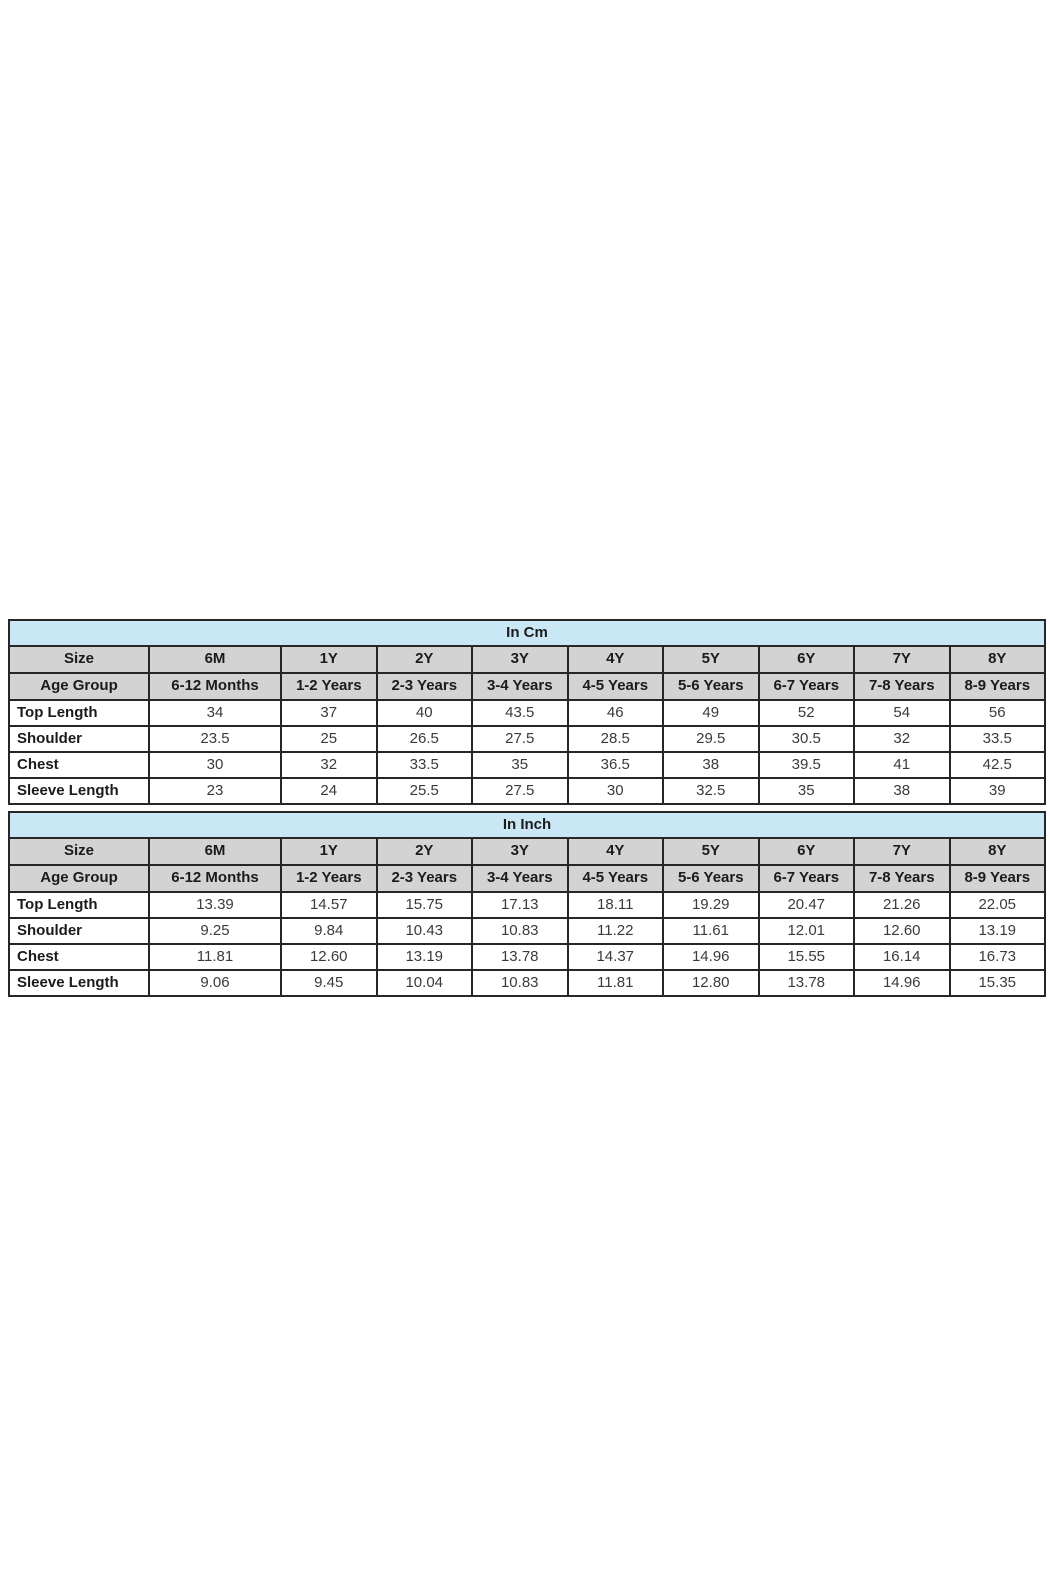 This screenshot has height=1596, width=1050. Describe the element at coordinates (806, 713) in the screenshot. I see `measurement-value: 52` at that location.